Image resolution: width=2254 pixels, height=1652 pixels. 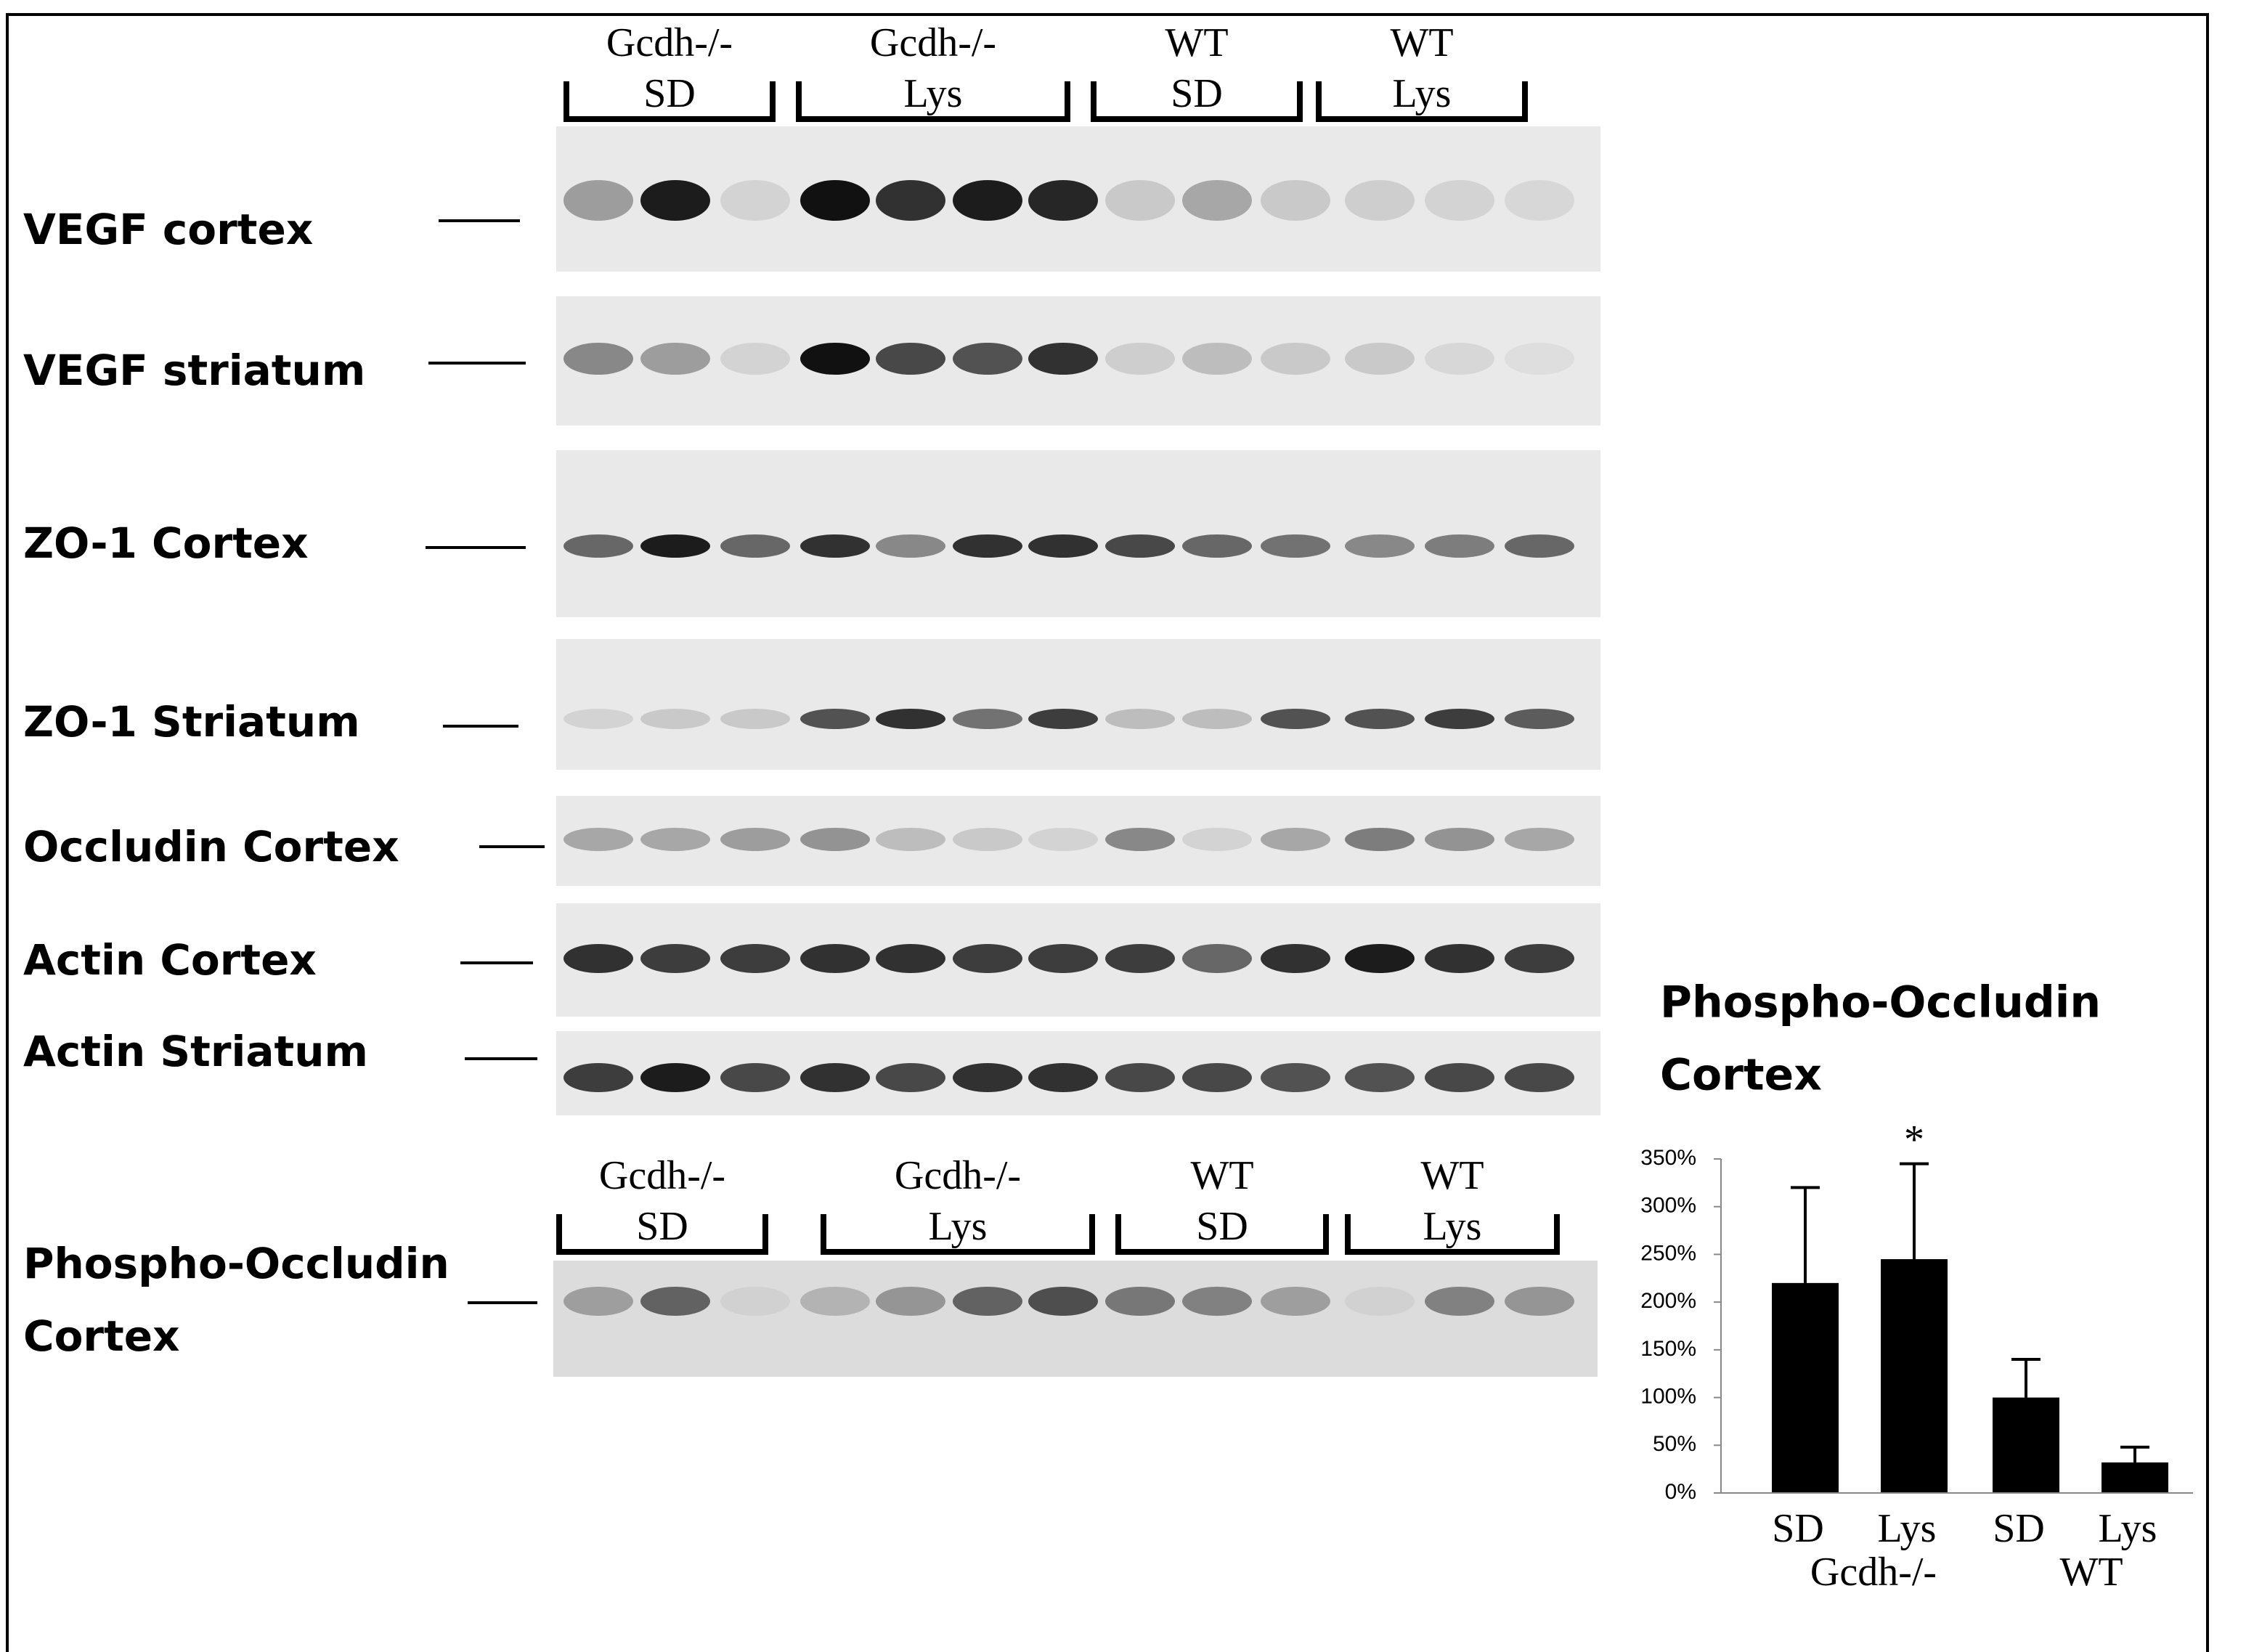 I want to click on blot-row-label: Occludin Cortex, so click(x=211, y=847).